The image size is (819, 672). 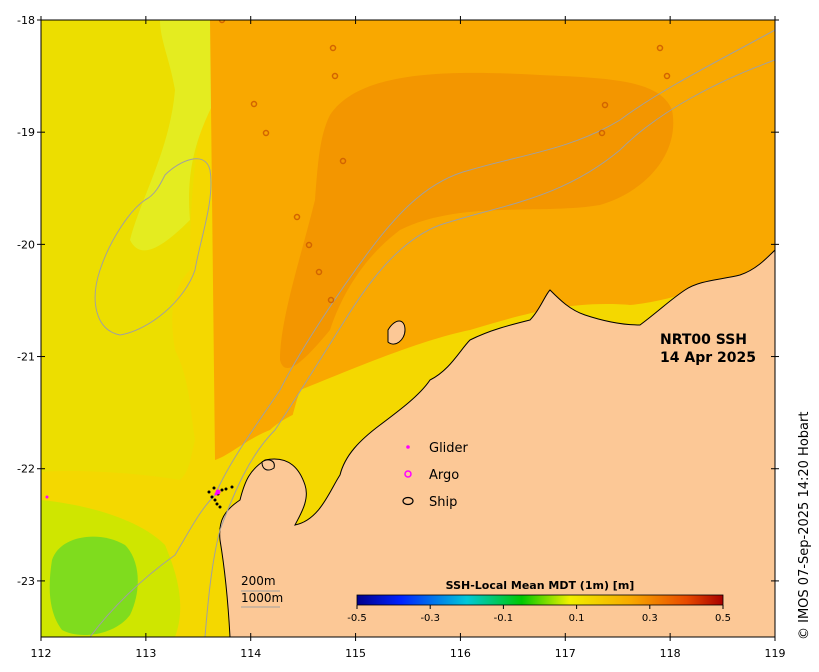 I want to click on colorbar-tick-label: -0.1, so click(x=504, y=618).